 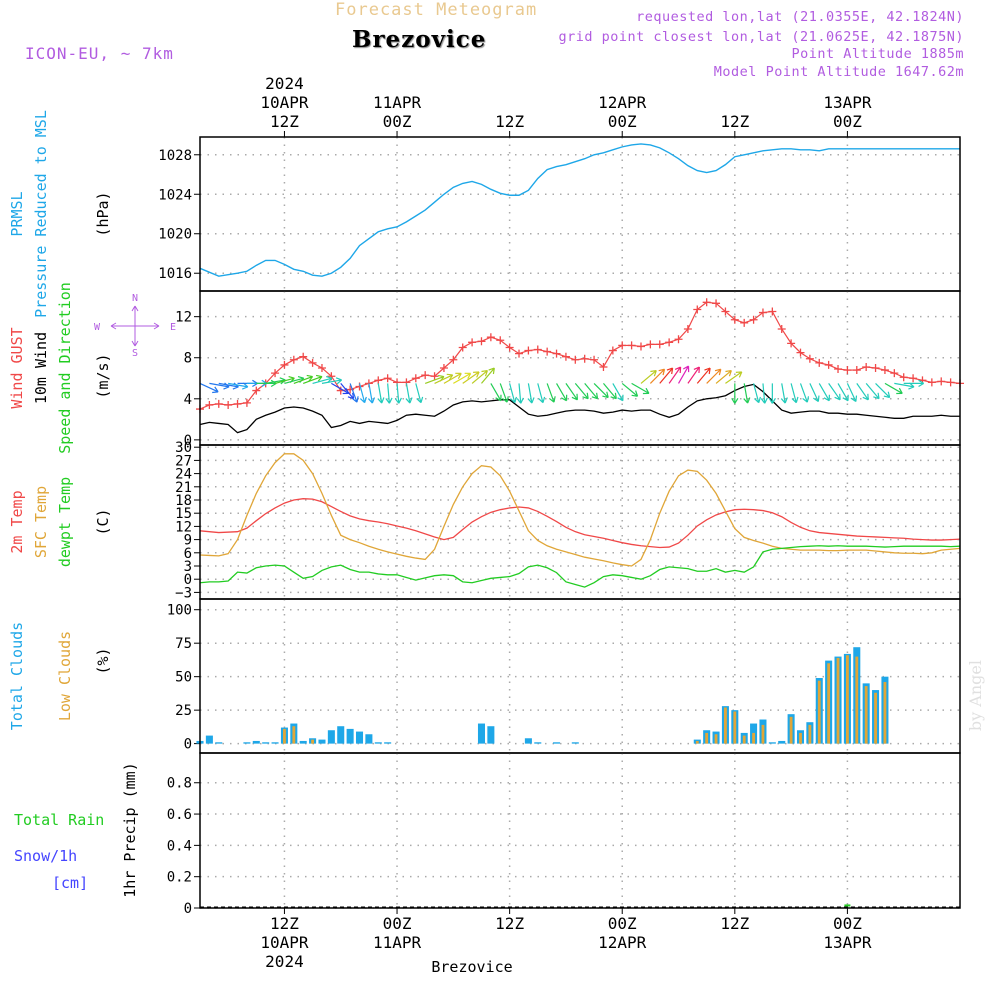 What do you see at coordinates (179, 878) in the screenshot?
I see `y-tick-label: 0.2` at bounding box center [179, 878].